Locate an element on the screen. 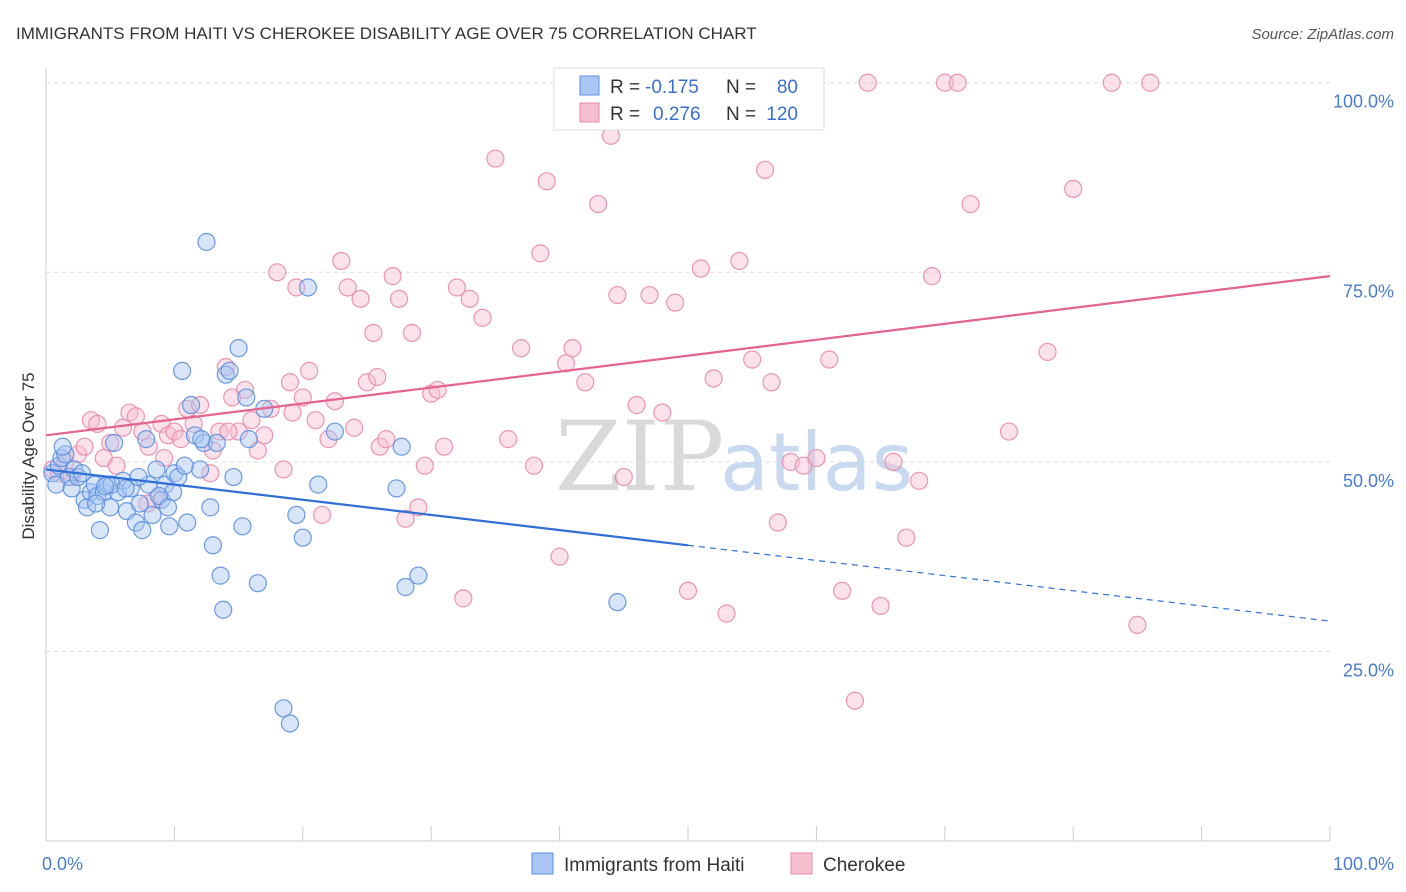 The height and width of the screenshot is (892, 1406). legend-r-label-haiti: R = is located at coordinates (625, 87).